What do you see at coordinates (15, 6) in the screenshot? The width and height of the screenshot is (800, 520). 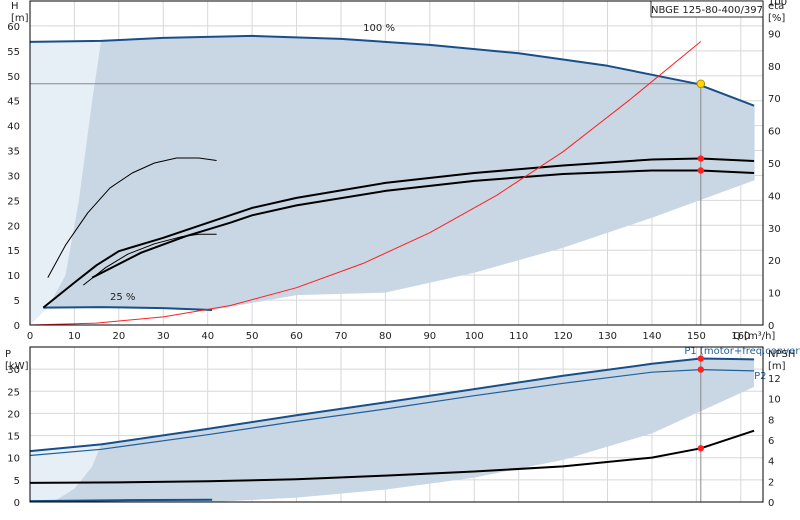 I see `head-axis-label: H` at bounding box center [15, 6].